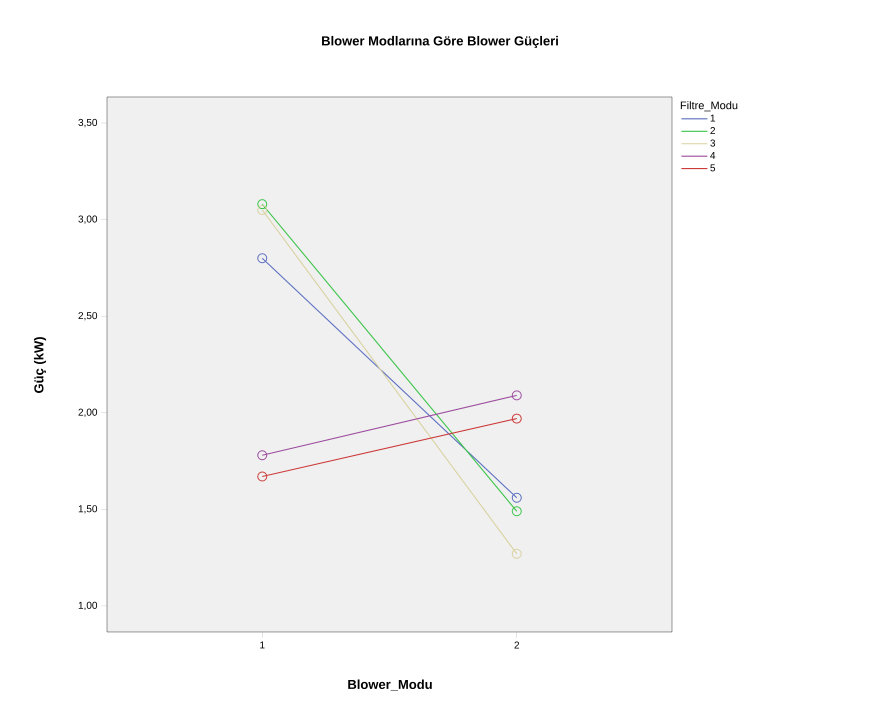 This screenshot has width=881, height=711. What do you see at coordinates (88, 123) in the screenshot?
I see `y-tick-label: 3,50` at bounding box center [88, 123].